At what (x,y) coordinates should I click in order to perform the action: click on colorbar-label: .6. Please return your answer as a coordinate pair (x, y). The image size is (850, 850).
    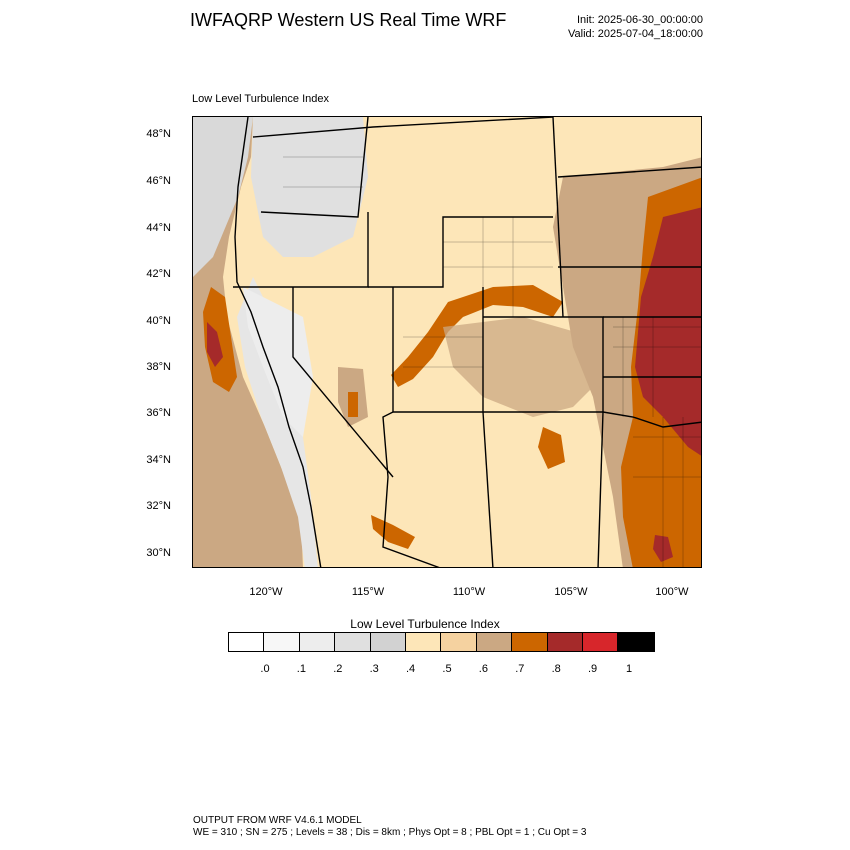
    Looking at the image, I should click on (483, 669).